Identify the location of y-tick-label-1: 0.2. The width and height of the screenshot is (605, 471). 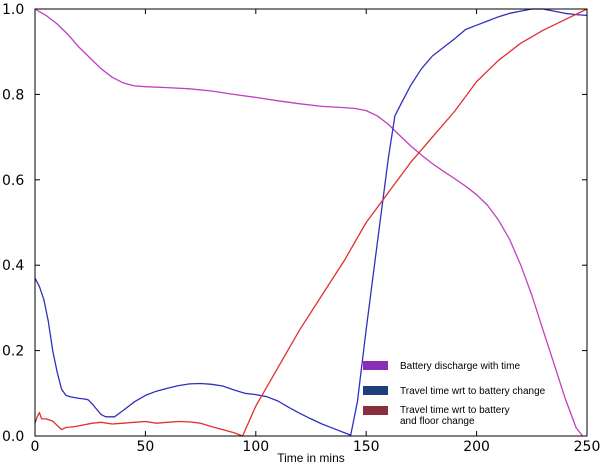
(13, 352).